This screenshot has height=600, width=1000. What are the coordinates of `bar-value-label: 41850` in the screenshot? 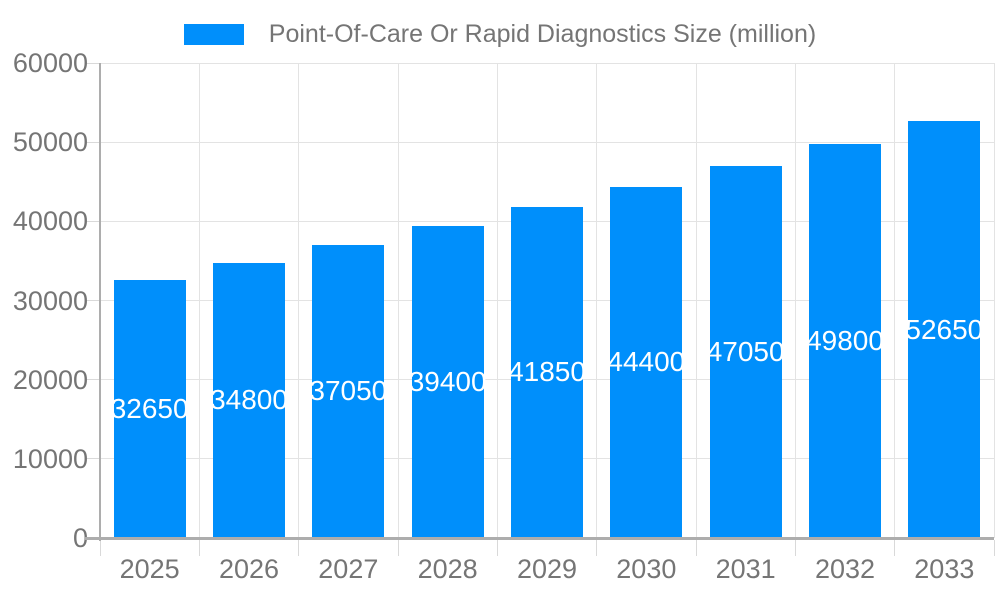 It's located at (547, 372).